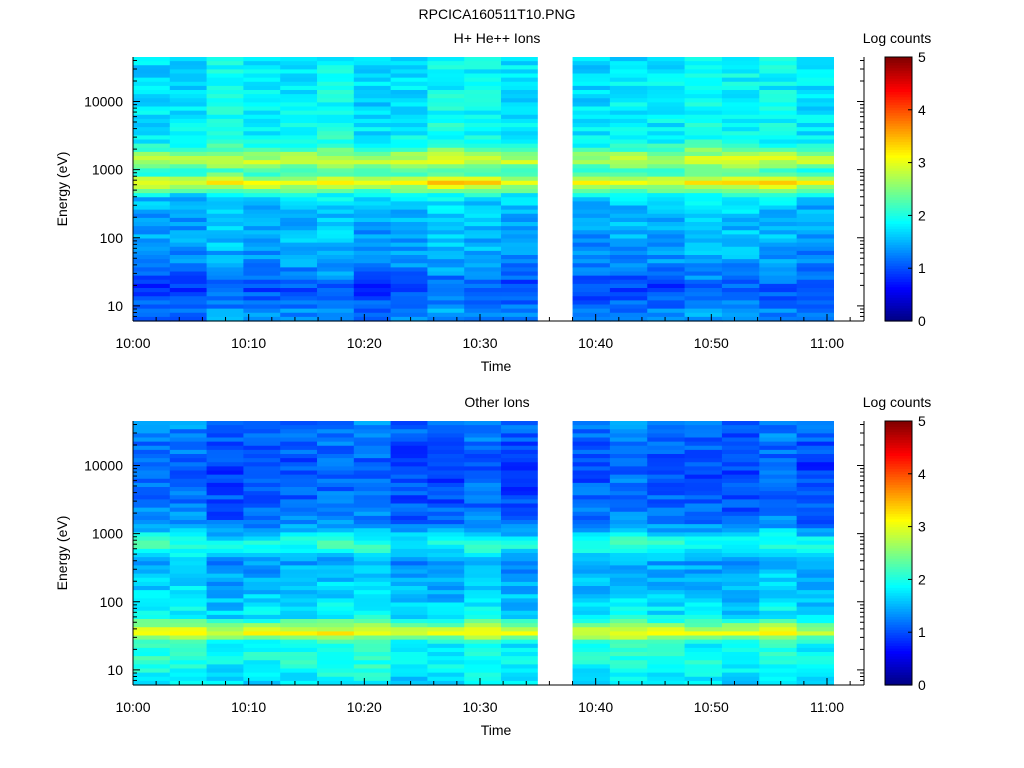 The width and height of the screenshot is (1024, 768). I want to click on colorbar-tick-label: 4, so click(922, 474).